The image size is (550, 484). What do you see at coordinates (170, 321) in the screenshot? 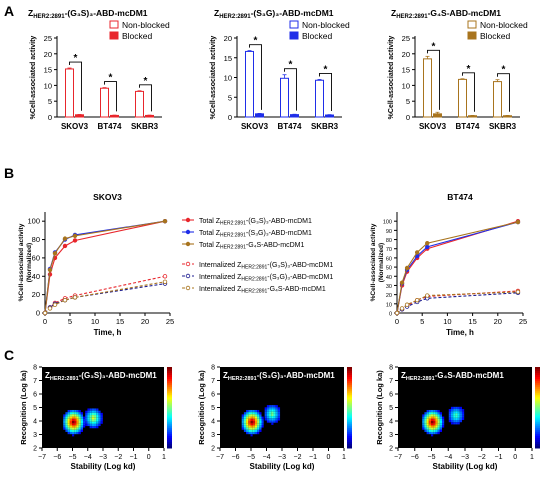
I see `x-tick-label: 25` at bounding box center [170, 321].